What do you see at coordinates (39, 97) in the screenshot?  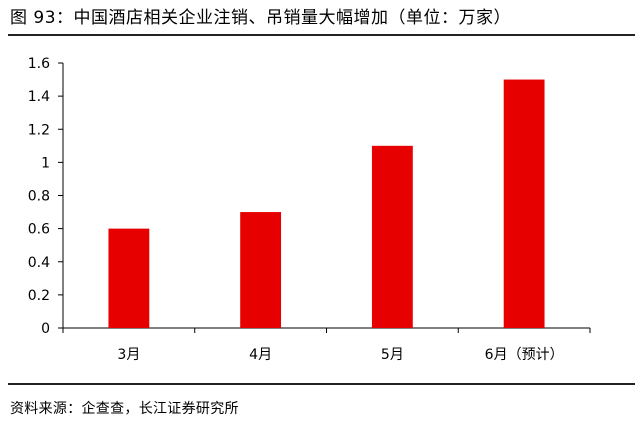 I see `y-tick-label: 1.4` at bounding box center [39, 97].